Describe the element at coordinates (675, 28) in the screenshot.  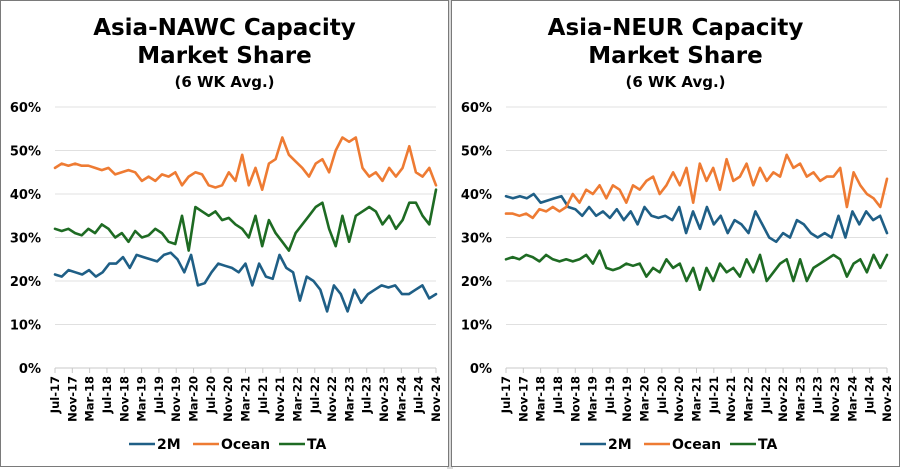
I see `chart-title: Asia-NEUR Capacity` at that location.